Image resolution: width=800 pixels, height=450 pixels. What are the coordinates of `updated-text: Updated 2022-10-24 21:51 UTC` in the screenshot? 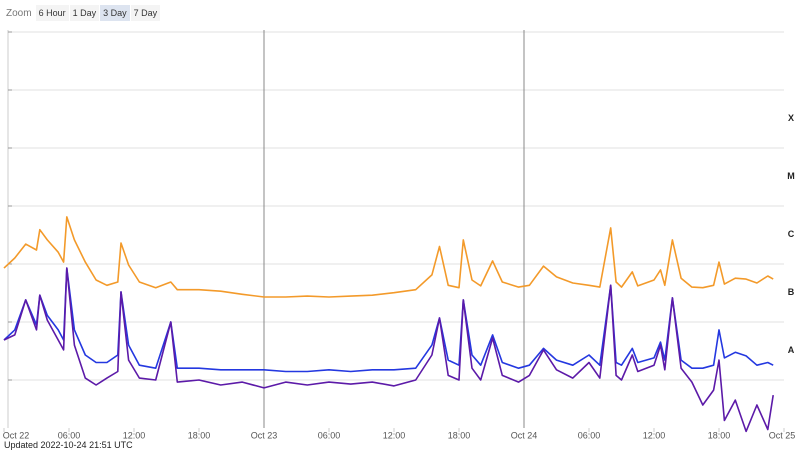 It's located at (68, 445).